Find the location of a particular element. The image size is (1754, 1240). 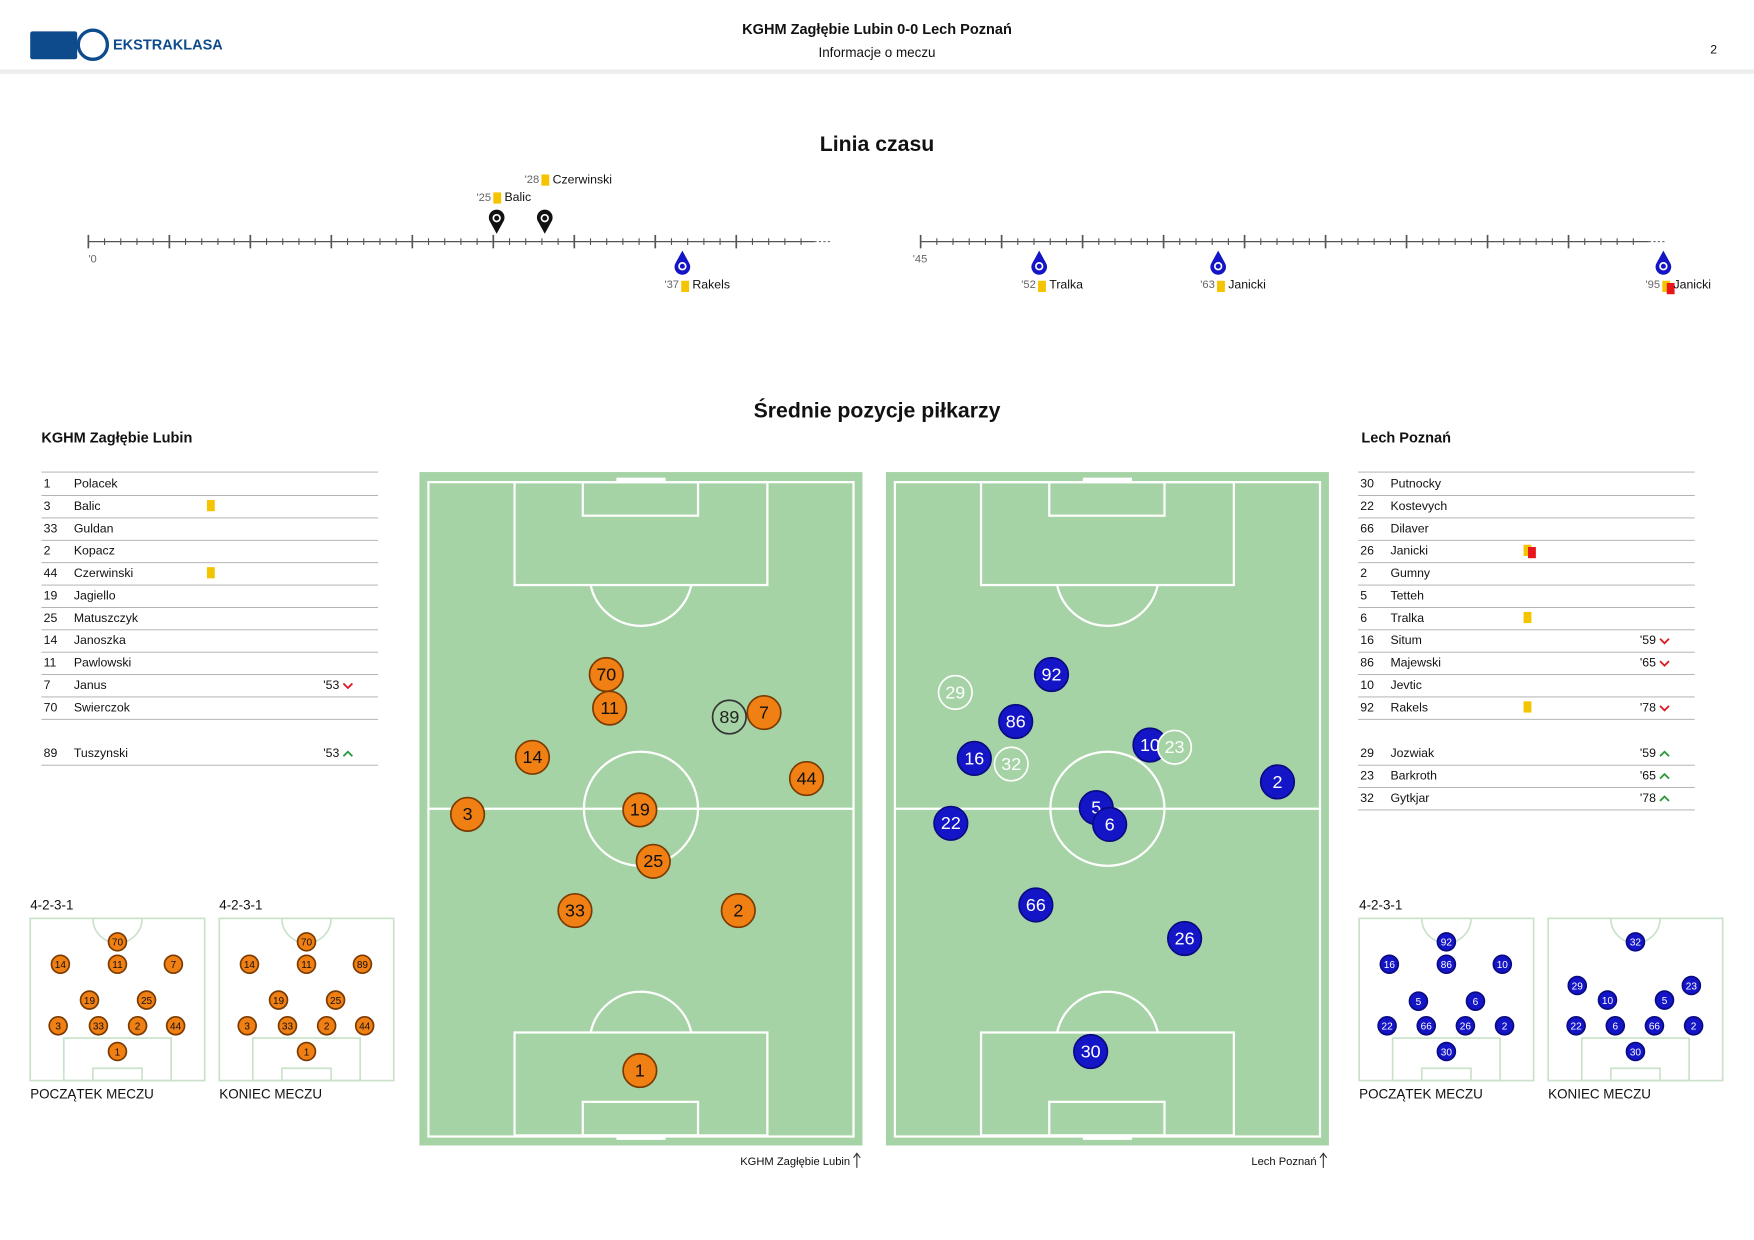

event-minute: '95 is located at coordinates (1652, 285).